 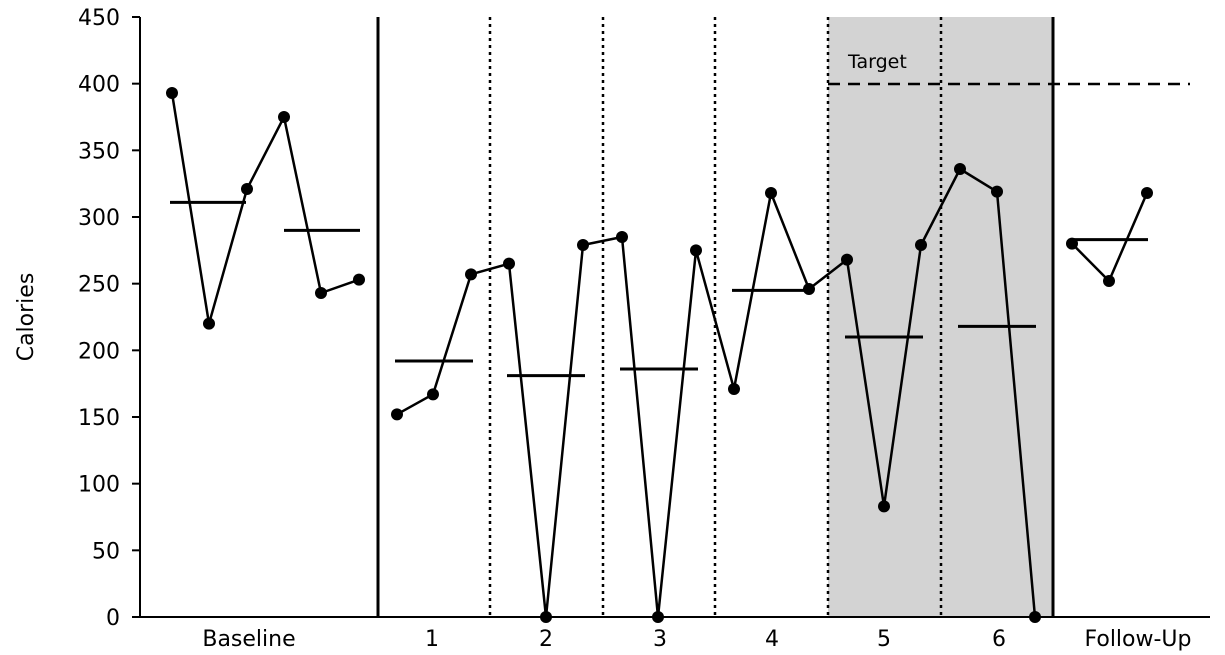 I want to click on y-tick-label: 400, so click(x=99, y=85).